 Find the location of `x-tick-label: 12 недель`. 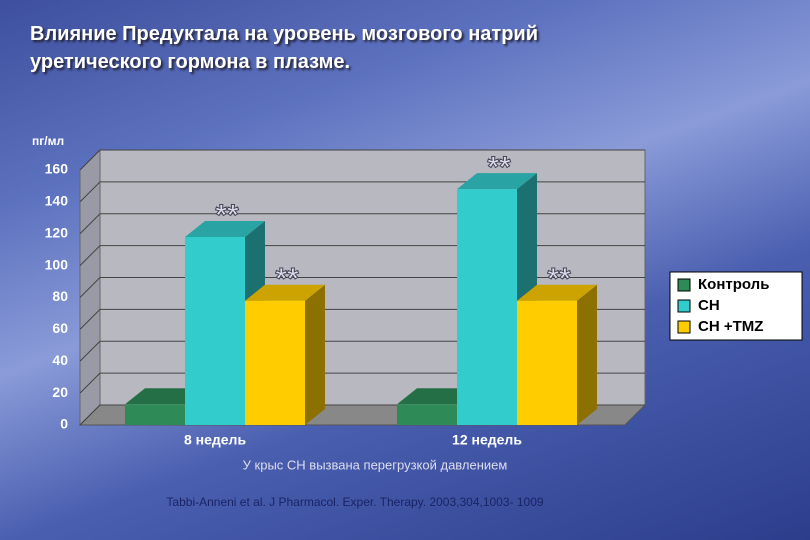

x-tick-label: 12 недель is located at coordinates (487, 440).